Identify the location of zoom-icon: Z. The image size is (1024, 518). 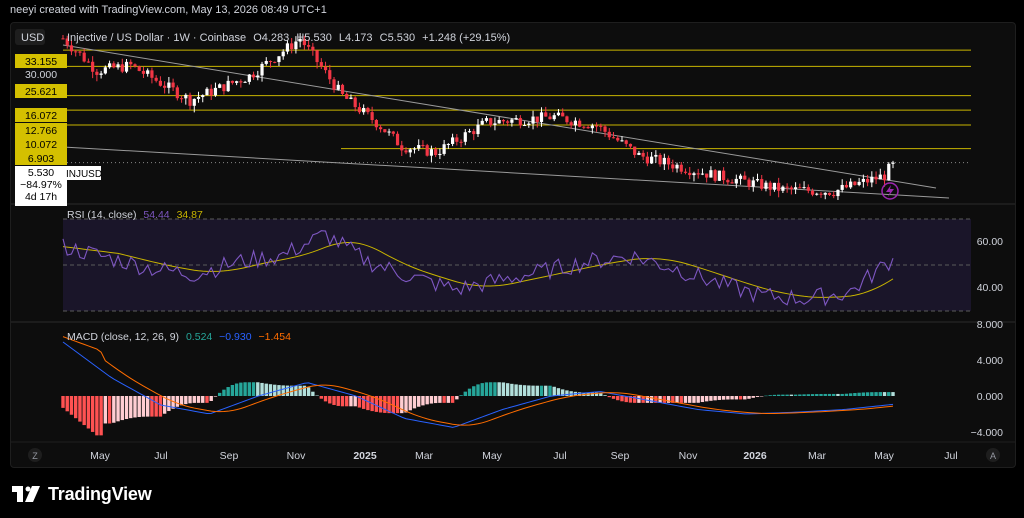
(35, 456).